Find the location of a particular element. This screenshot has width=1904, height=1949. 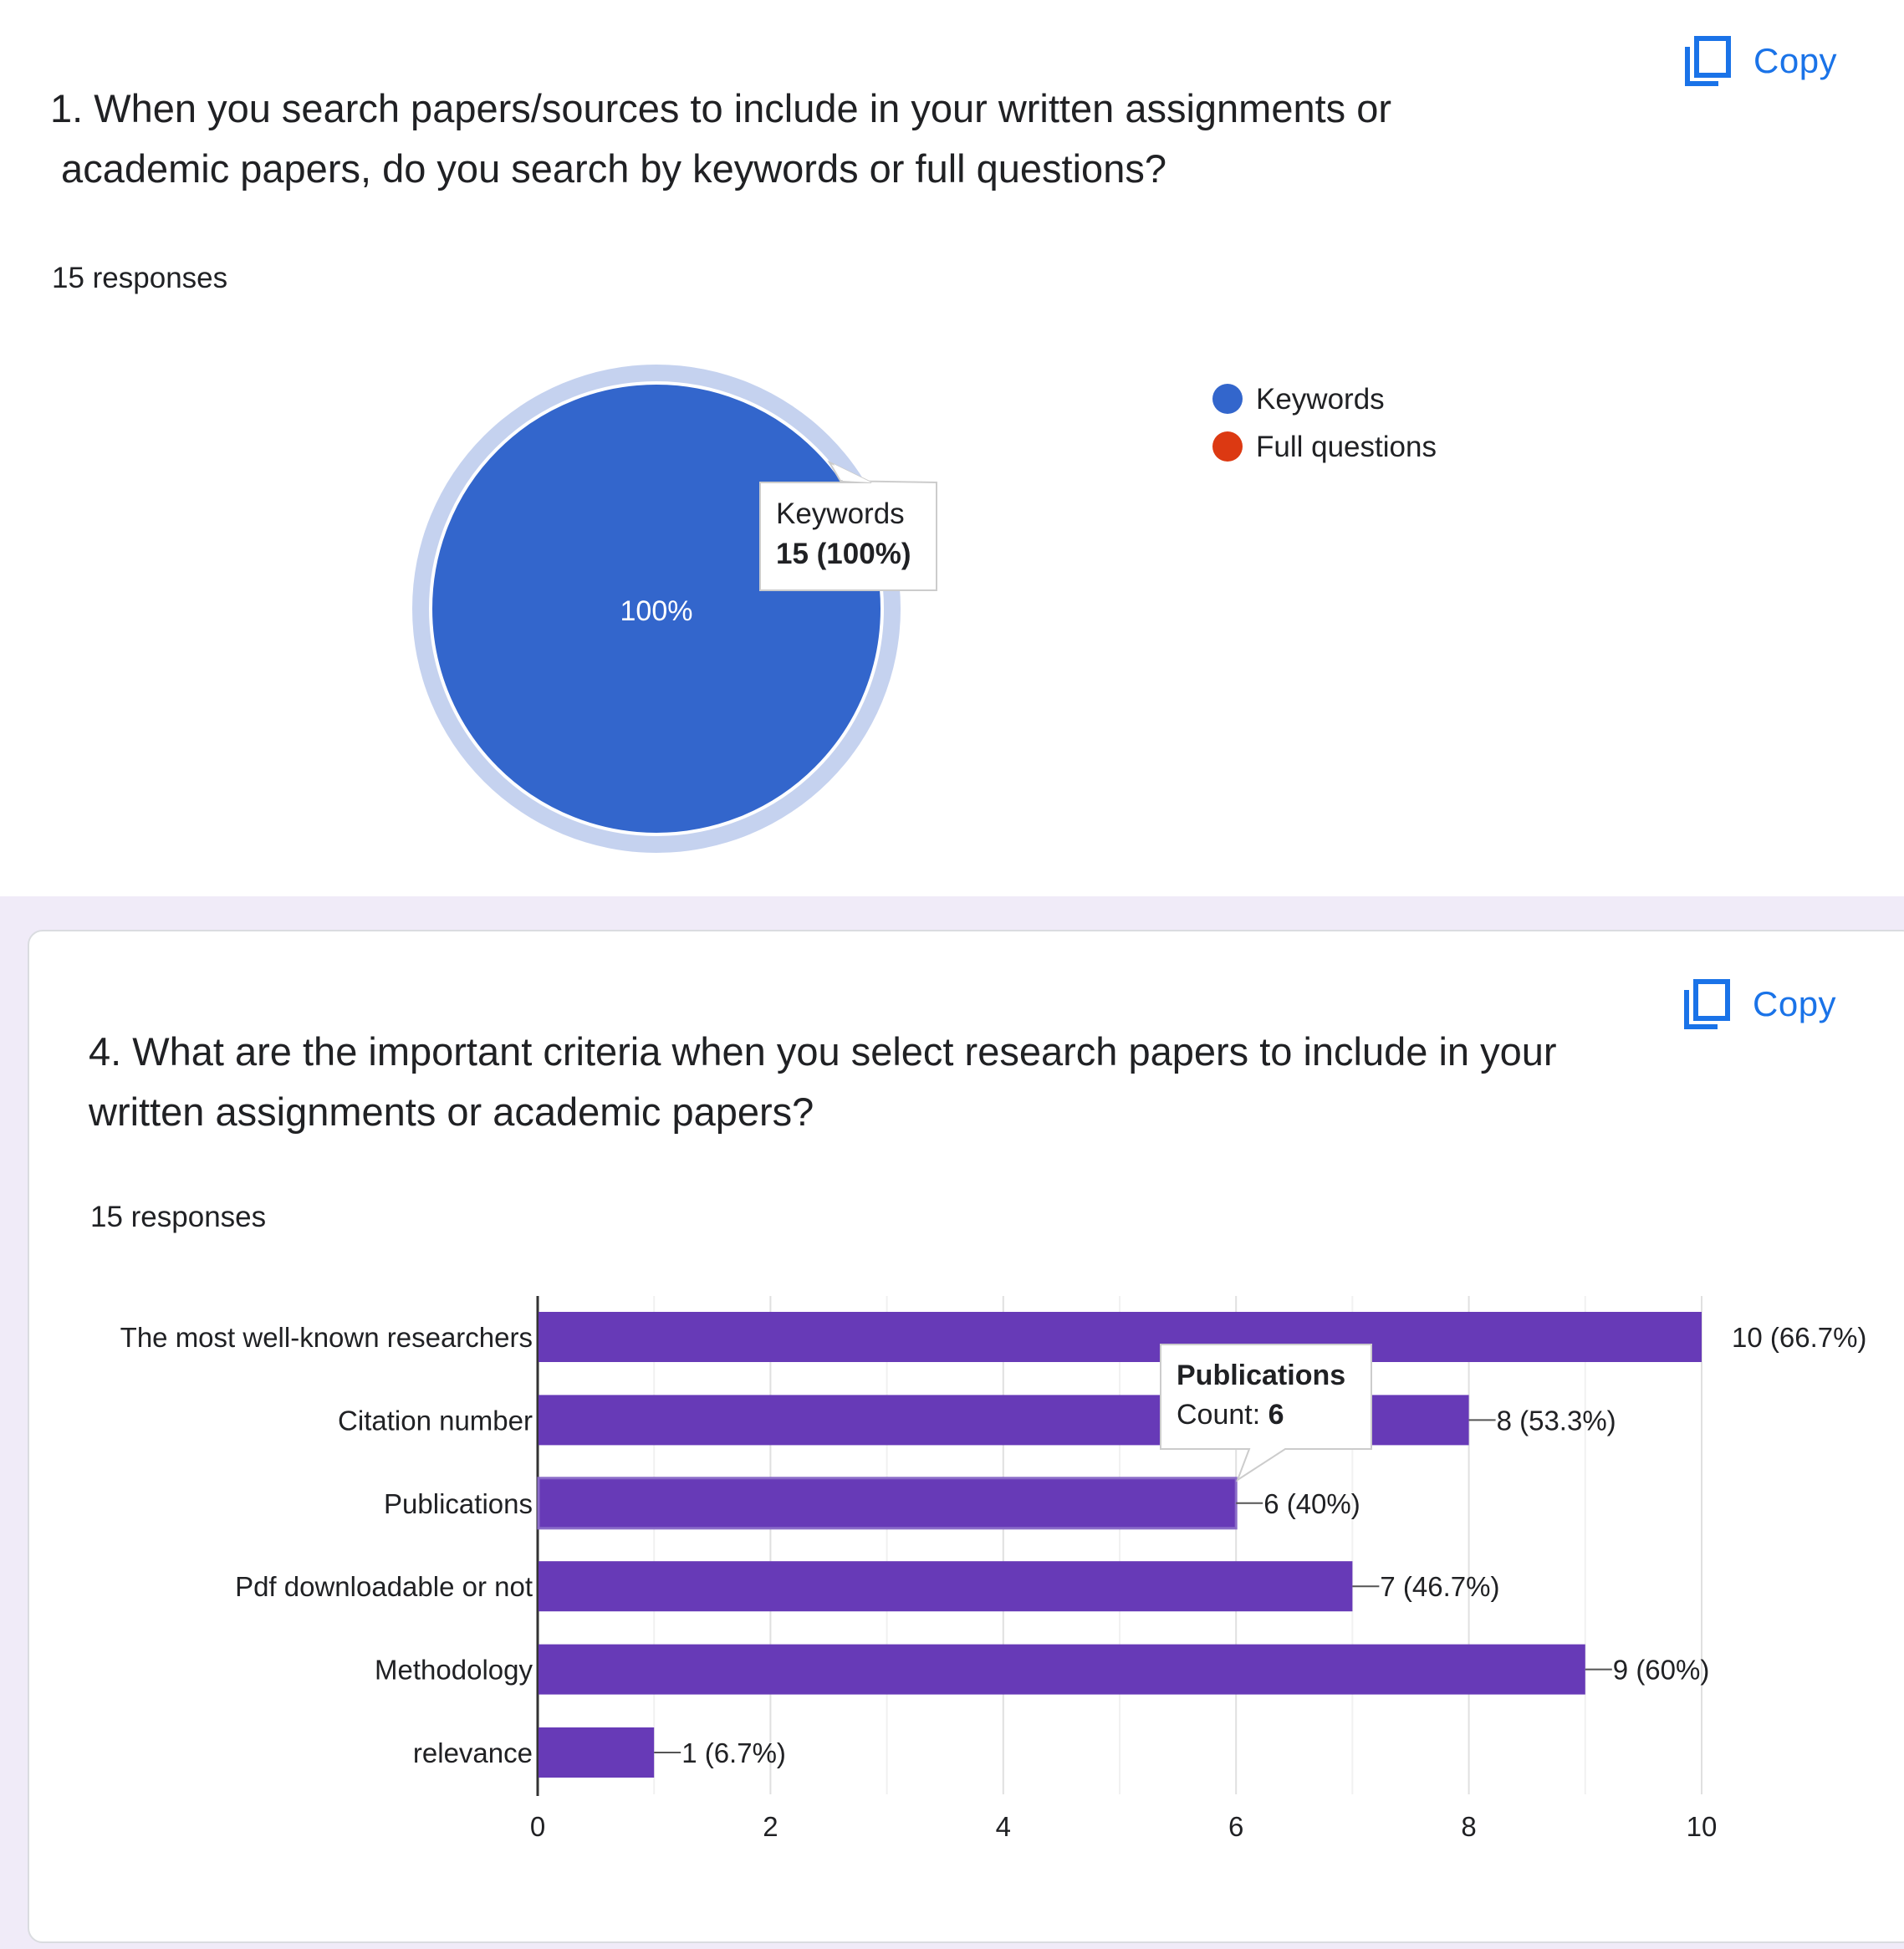

legend-item-keywords: Keywords is located at coordinates (1298, 399).